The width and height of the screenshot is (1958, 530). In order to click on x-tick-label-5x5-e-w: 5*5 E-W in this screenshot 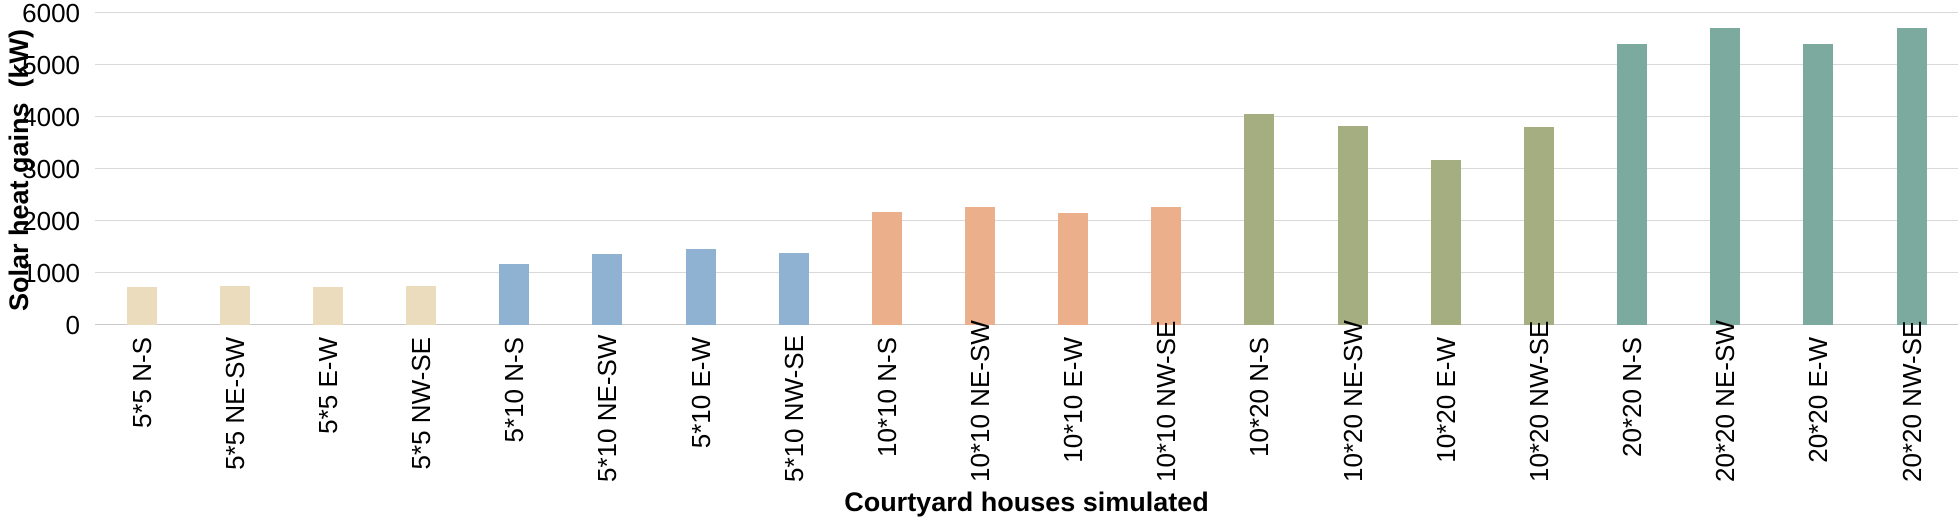, I will do `click(327, 385)`.